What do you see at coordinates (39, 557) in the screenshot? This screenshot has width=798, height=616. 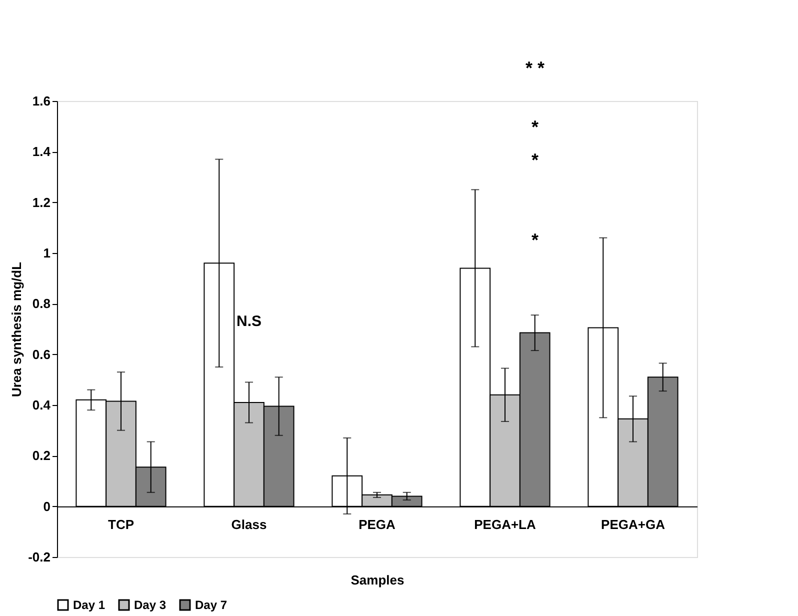 I see `y-tick-label: -0.2` at bounding box center [39, 557].